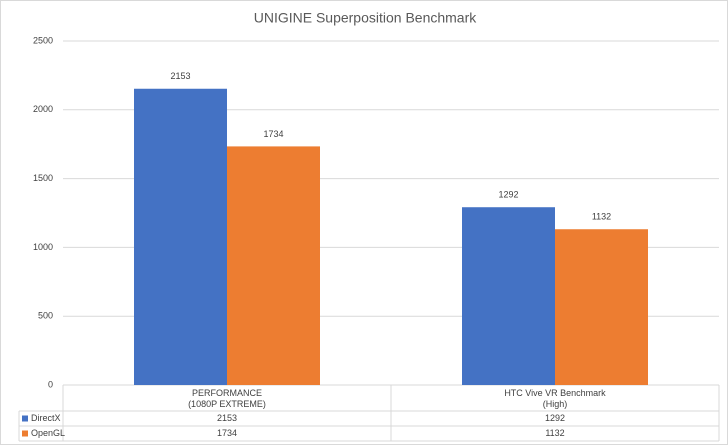  What do you see at coordinates (366, 18) in the screenshot?
I see `chart-title: UNIGINE Superposition Benchmark` at bounding box center [366, 18].